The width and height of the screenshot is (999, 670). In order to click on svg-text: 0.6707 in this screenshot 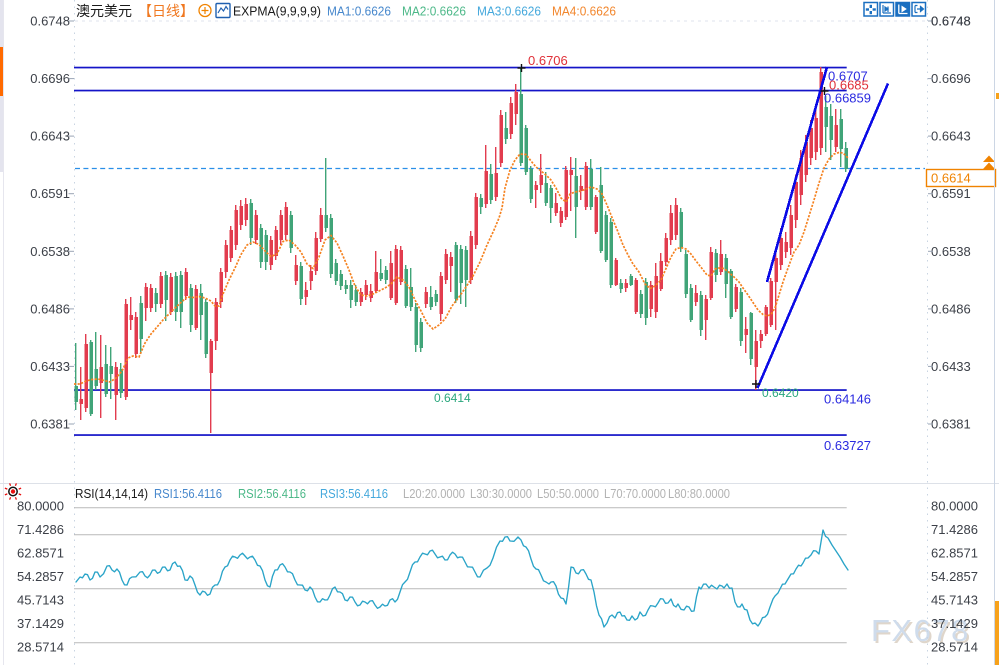, I will do `click(848, 76)`.